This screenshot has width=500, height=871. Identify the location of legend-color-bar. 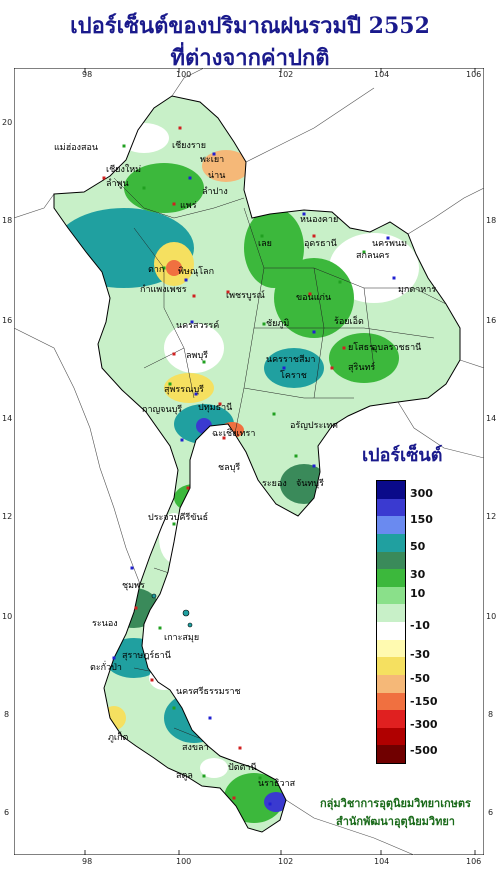
(391, 622).